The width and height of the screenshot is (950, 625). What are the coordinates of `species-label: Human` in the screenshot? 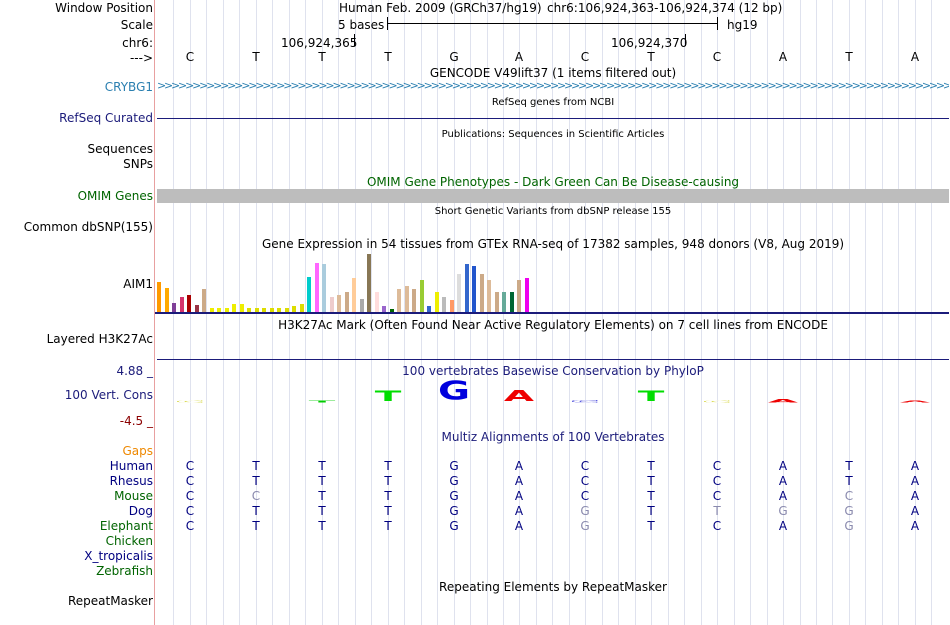 It's located at (131, 466).